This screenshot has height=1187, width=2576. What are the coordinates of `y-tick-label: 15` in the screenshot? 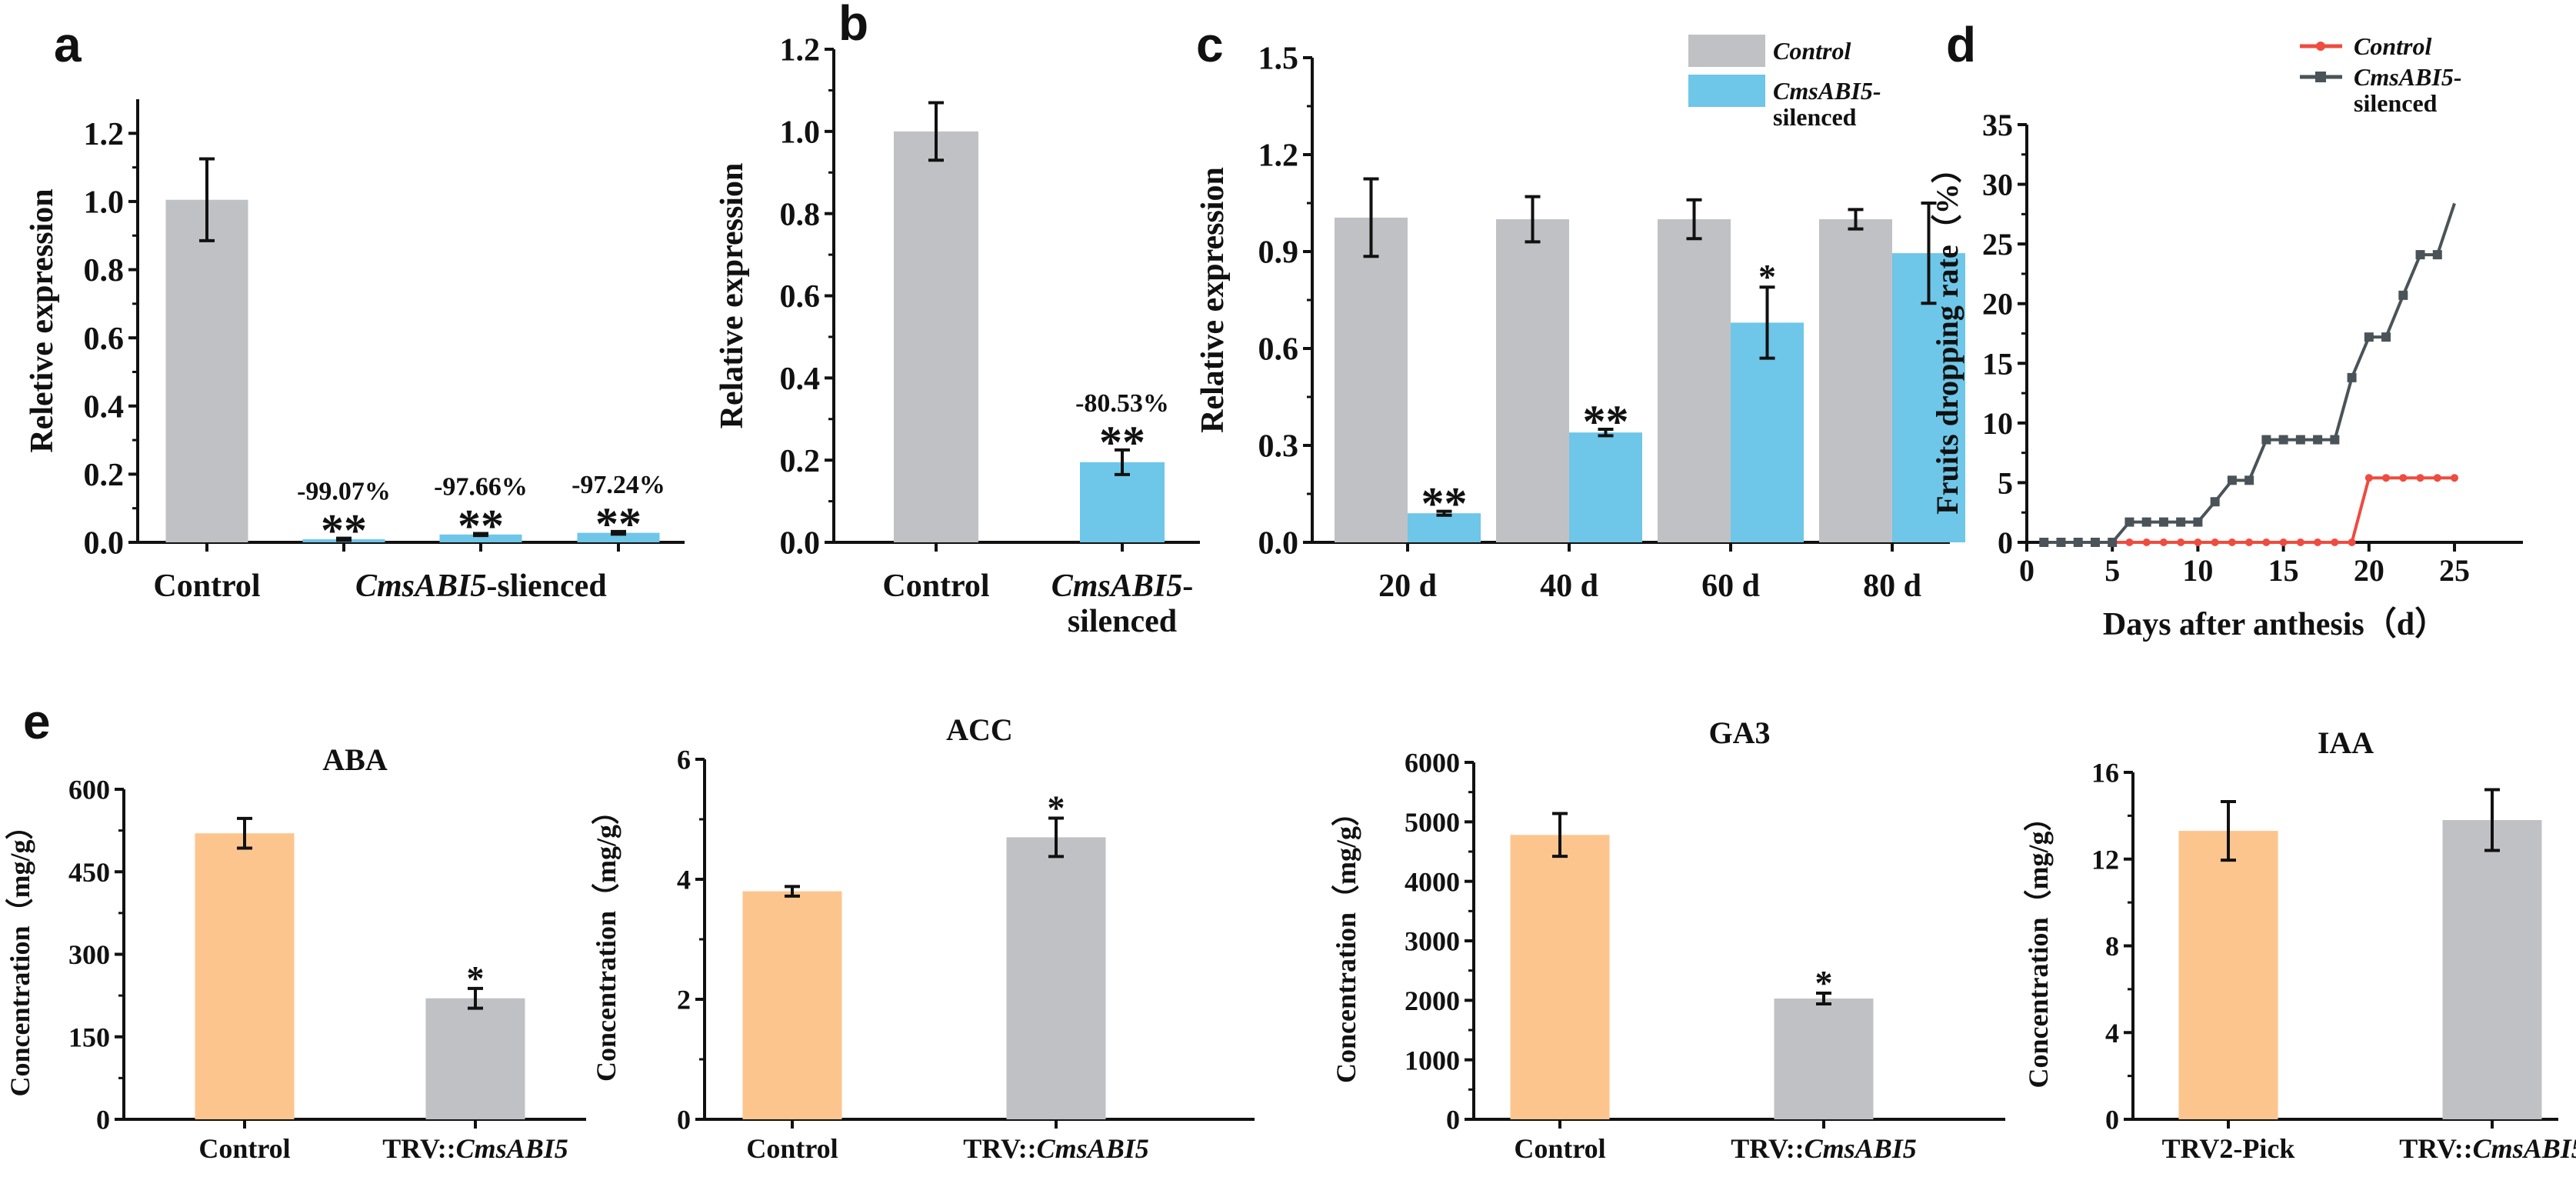 It's located at (1997, 363).